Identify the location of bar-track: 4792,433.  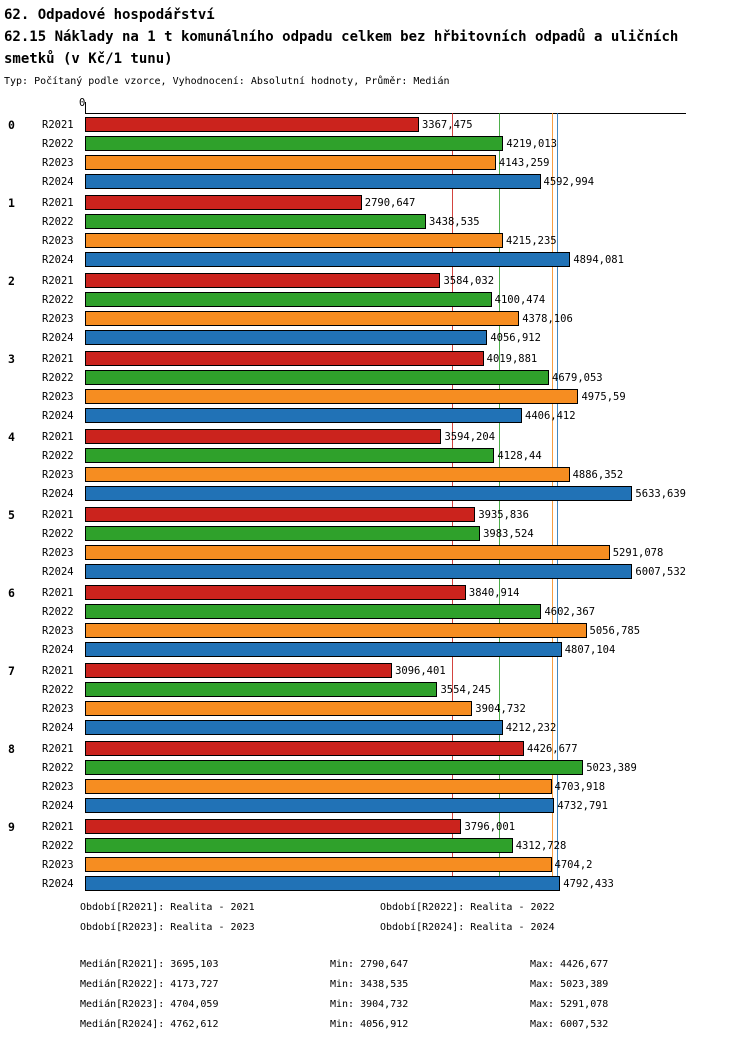
(385, 883).